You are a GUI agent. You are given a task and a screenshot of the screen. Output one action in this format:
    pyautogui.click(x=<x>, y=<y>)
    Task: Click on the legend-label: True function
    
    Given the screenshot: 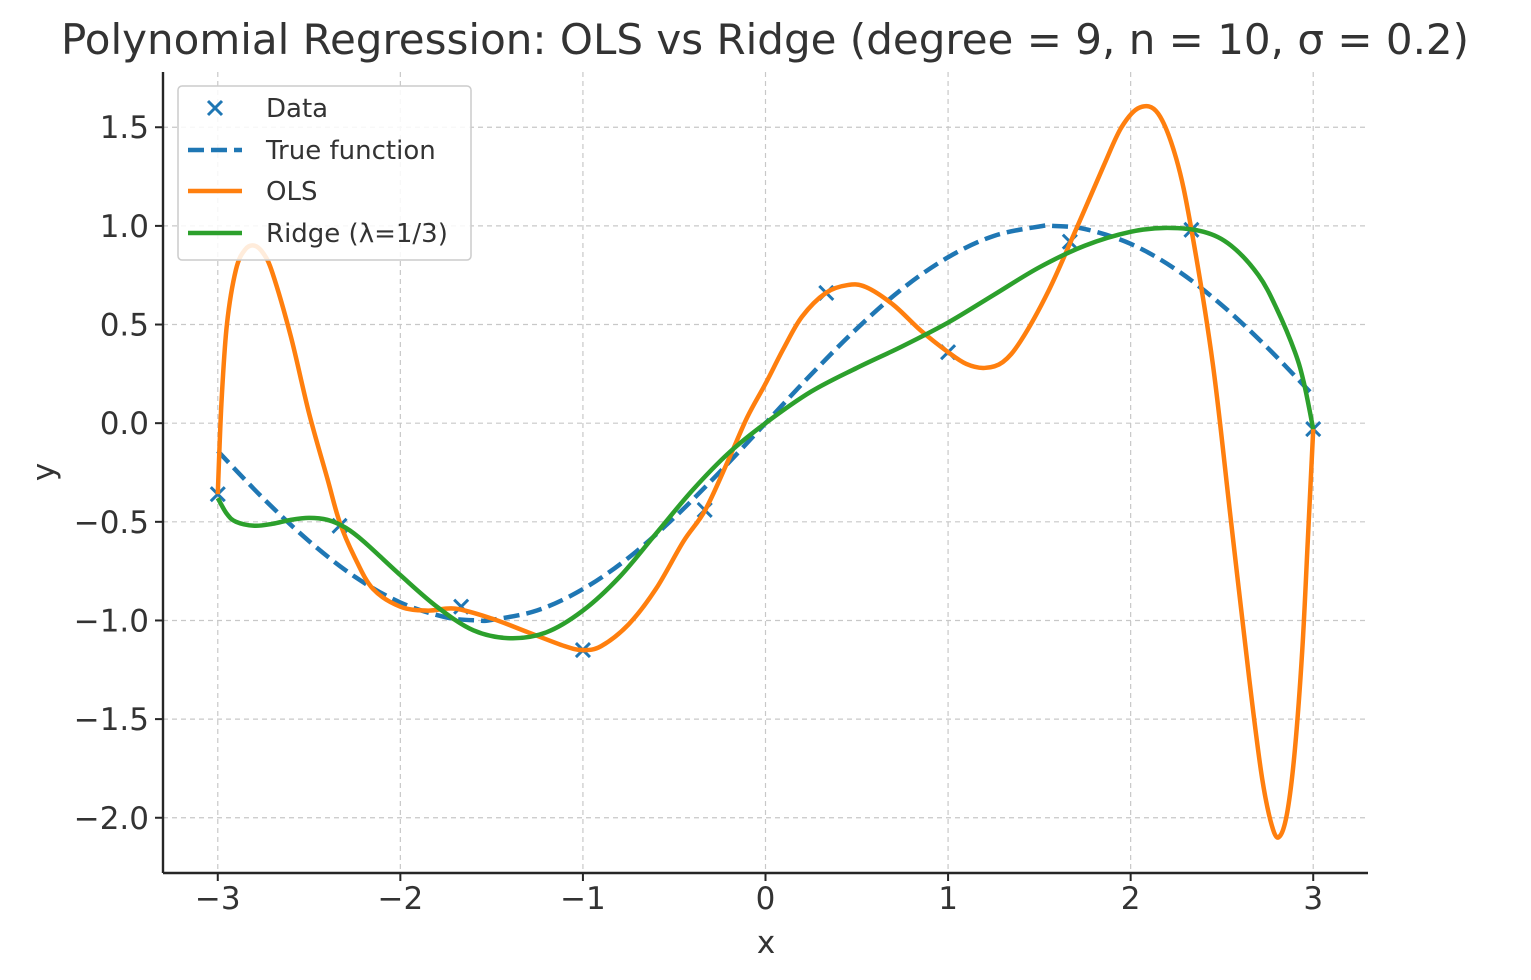 What is the action you would take?
    pyautogui.click(x=350, y=151)
    